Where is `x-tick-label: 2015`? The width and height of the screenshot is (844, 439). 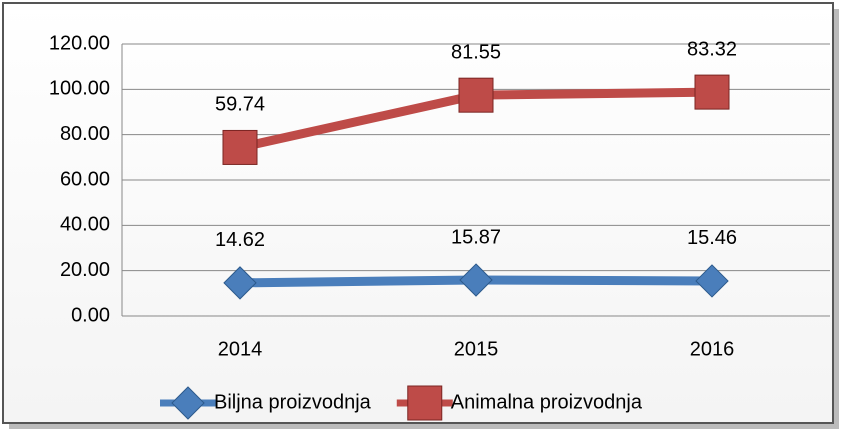 x-tick-label: 2015 is located at coordinates (476, 349).